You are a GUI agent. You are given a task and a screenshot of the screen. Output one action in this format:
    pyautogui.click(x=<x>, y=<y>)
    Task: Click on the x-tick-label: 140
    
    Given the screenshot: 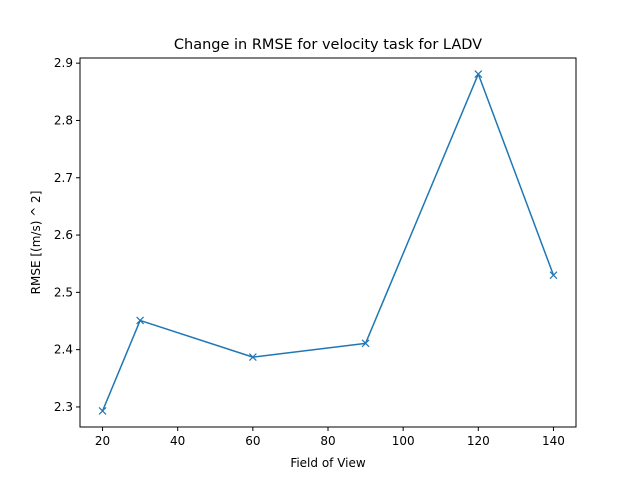 What is the action you would take?
    pyautogui.click(x=553, y=441)
    